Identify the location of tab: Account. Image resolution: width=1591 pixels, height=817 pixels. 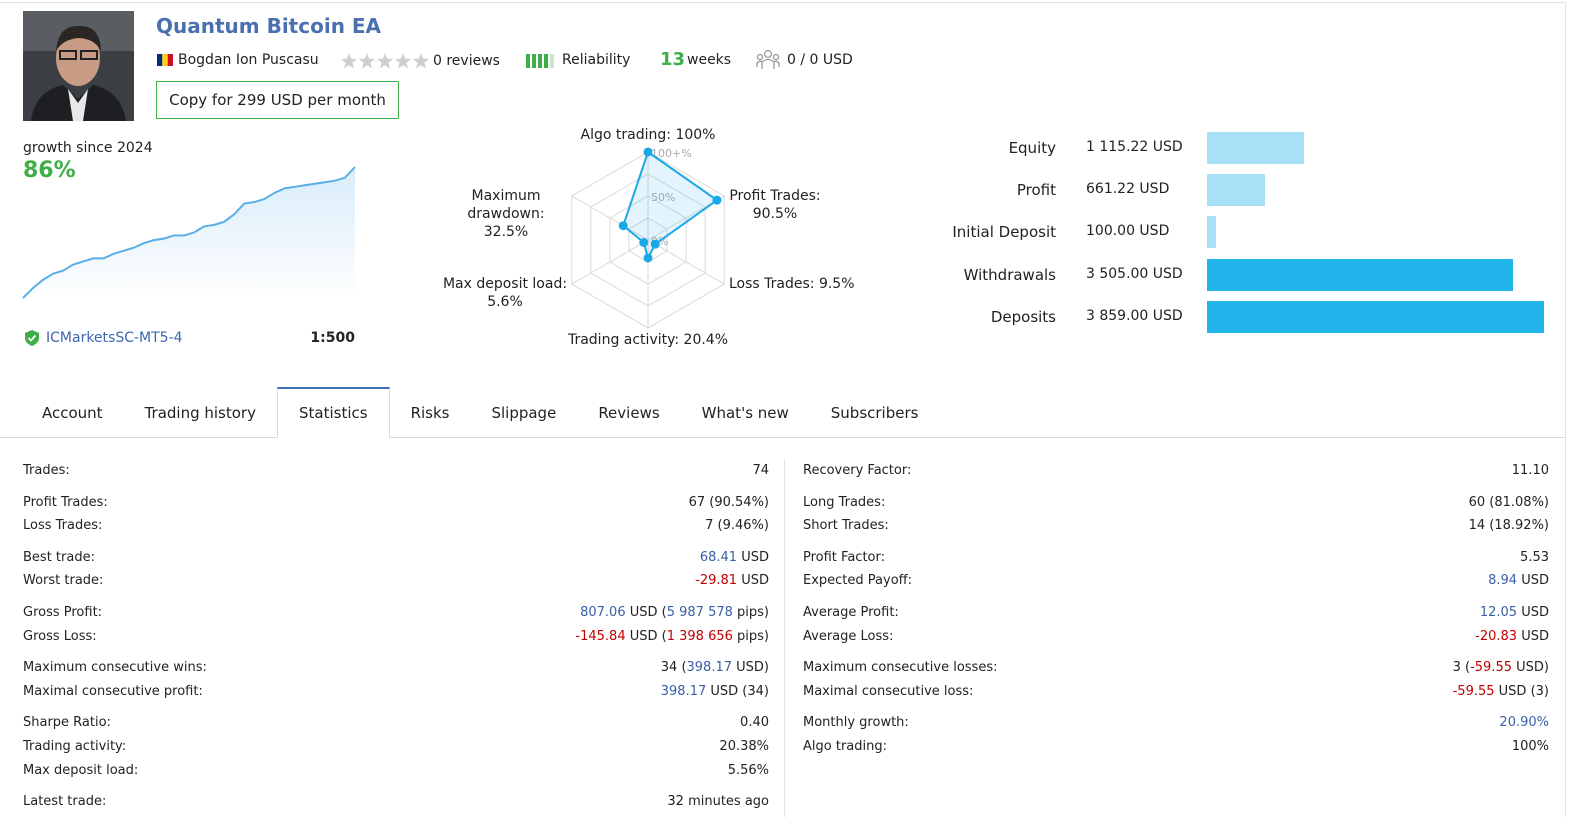
(72, 413).